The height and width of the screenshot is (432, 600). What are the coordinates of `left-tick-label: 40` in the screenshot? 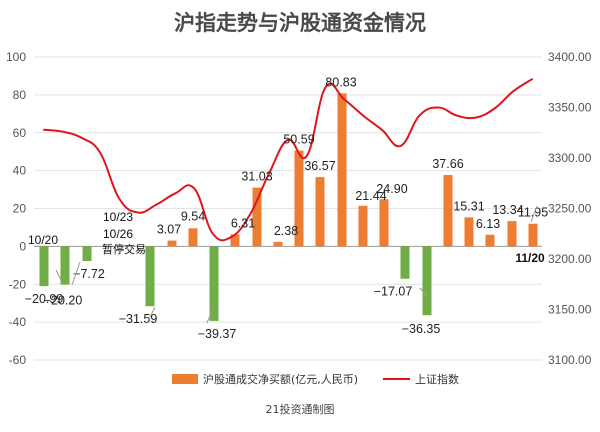 It's located at (20, 171).